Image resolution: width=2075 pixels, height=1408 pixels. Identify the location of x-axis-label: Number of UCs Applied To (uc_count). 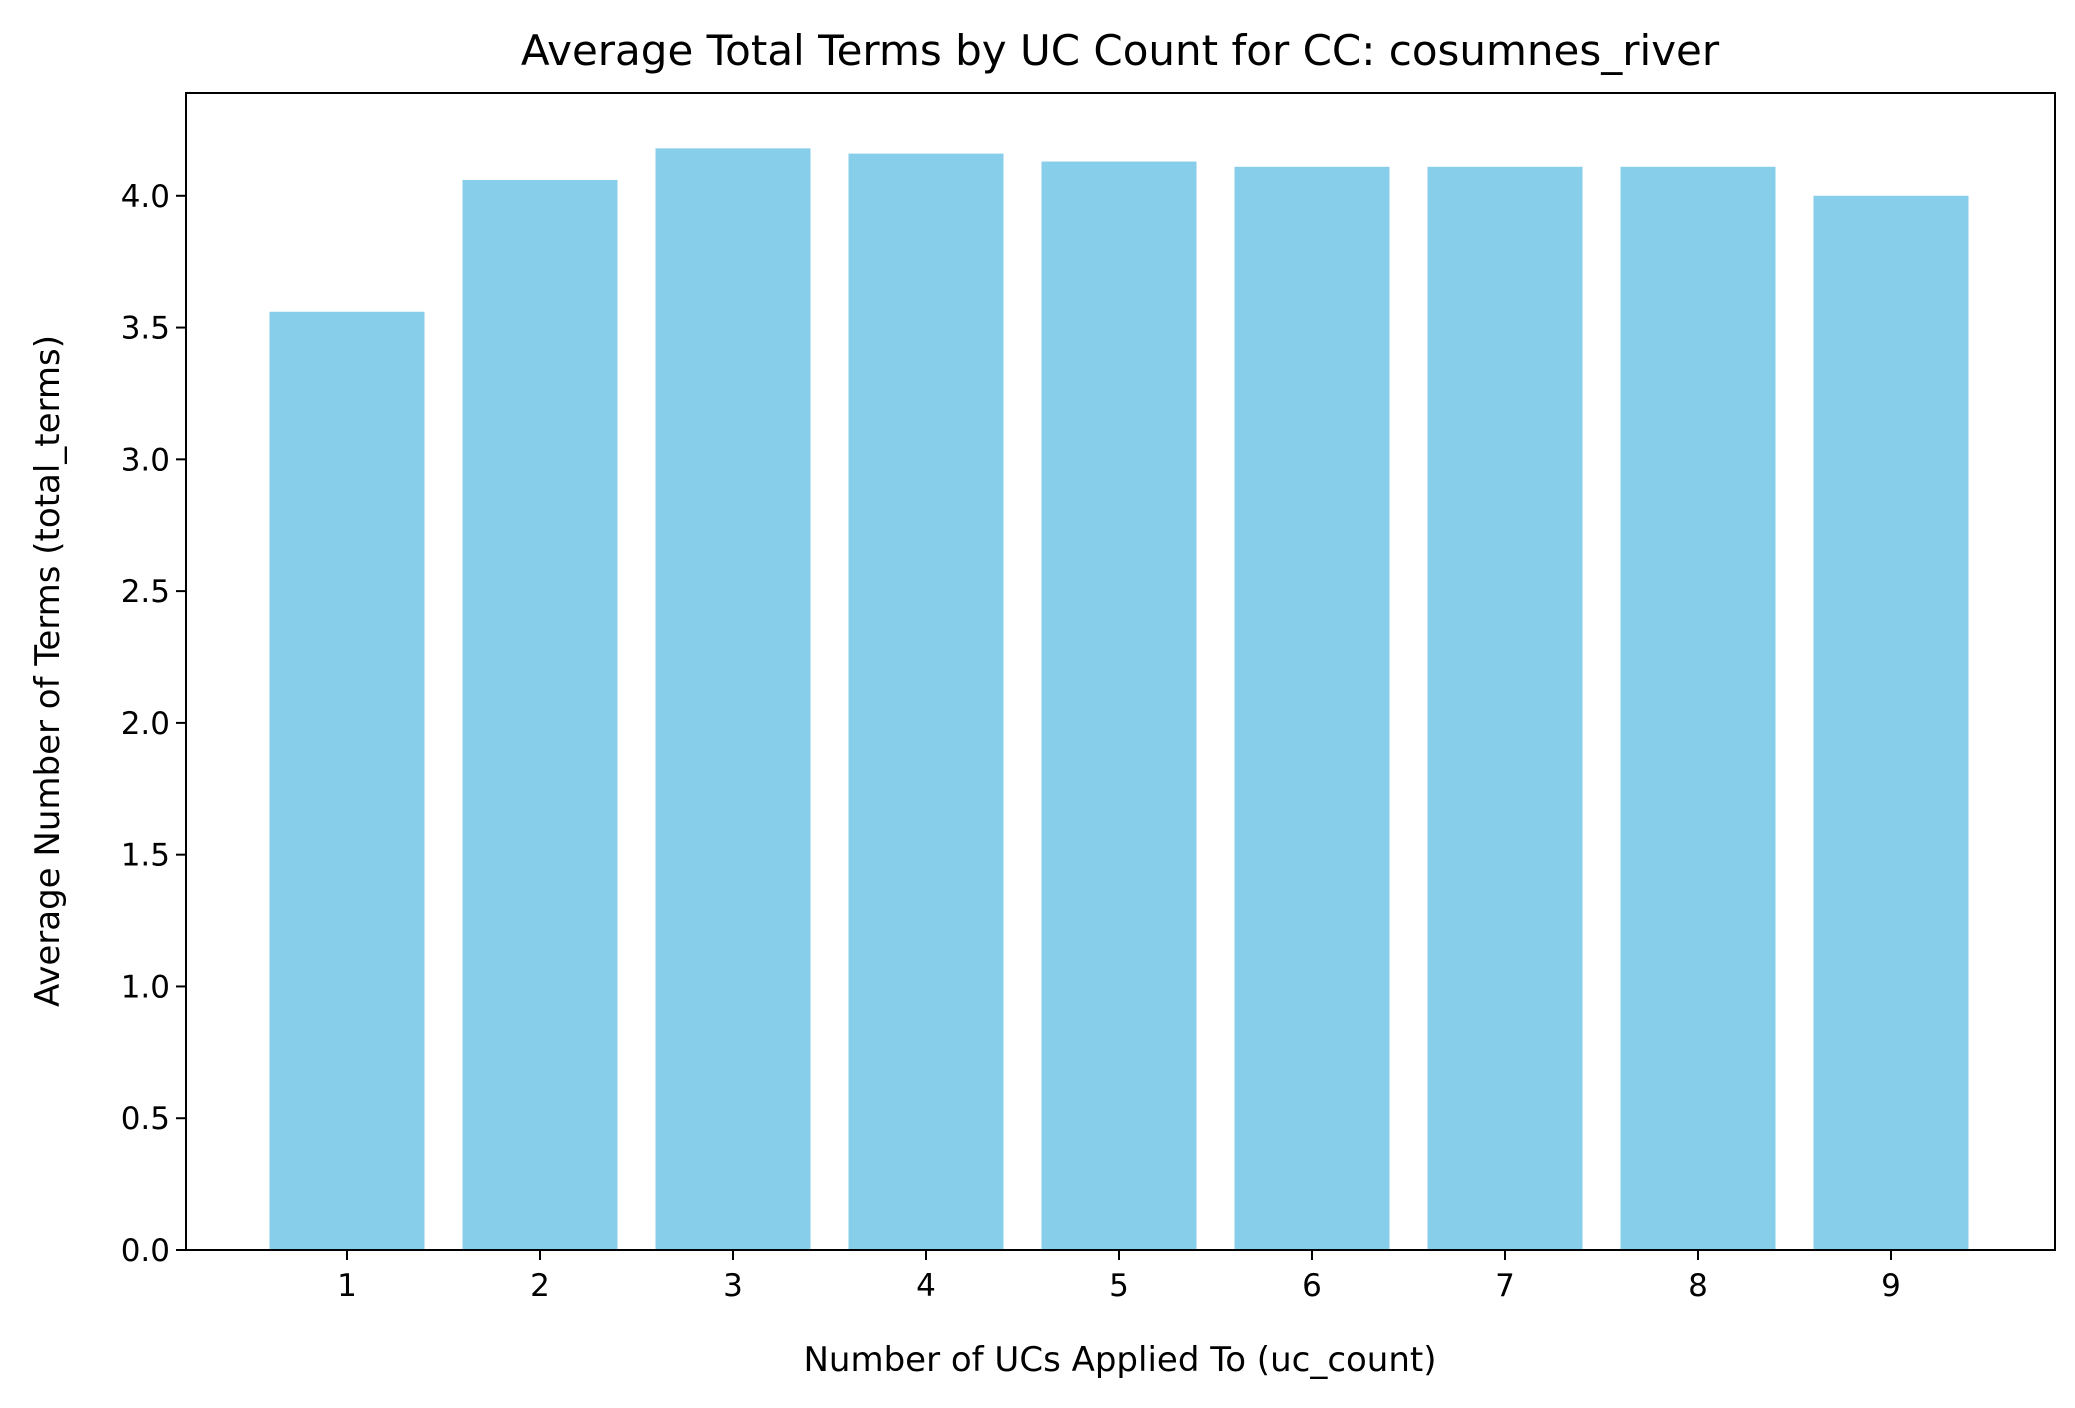
(1119, 1360).